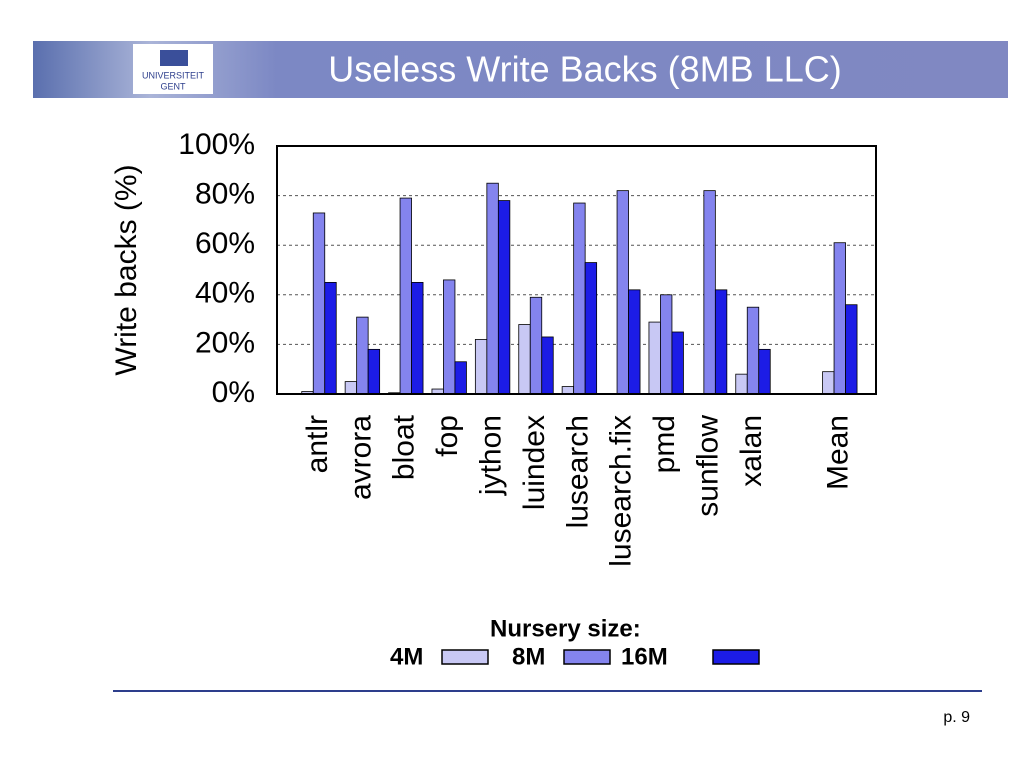 The height and width of the screenshot is (768, 1024). What do you see at coordinates (233, 392) in the screenshot?
I see `y-tick-label: 0%` at bounding box center [233, 392].